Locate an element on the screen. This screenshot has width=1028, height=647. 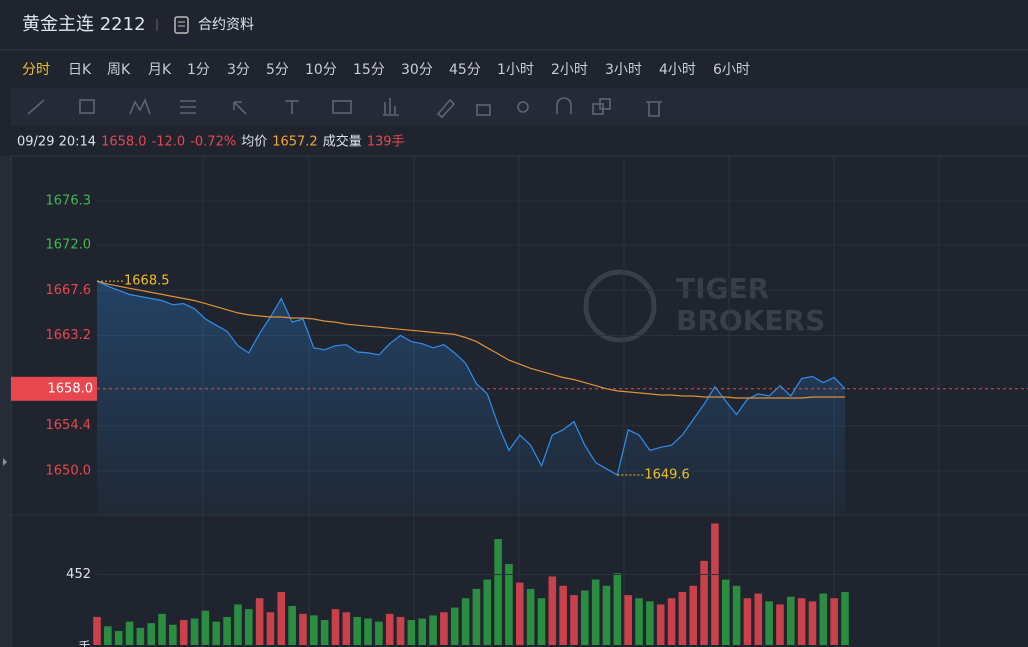
contract-link: 合约资料 is located at coordinates (214, 25).